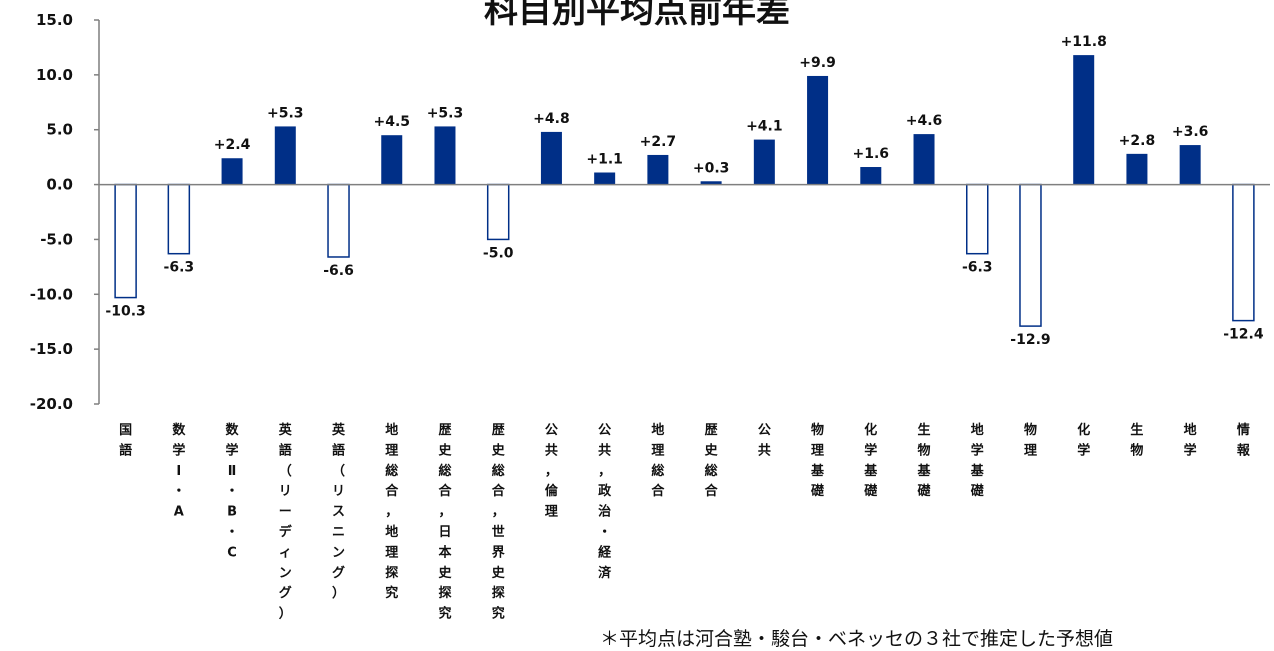  What do you see at coordinates (551, 119) in the screenshot?
I see `data-label: +4.8` at bounding box center [551, 119].